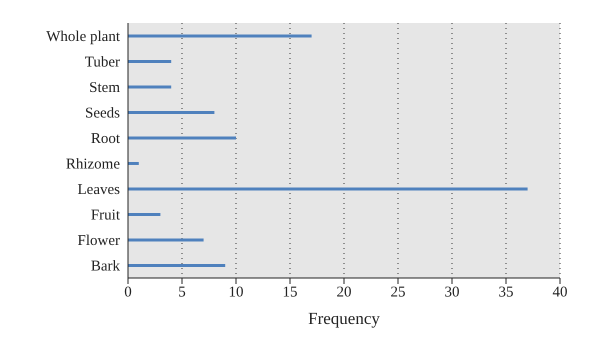  I want to click on y-tick-label: Bark, so click(105, 266).